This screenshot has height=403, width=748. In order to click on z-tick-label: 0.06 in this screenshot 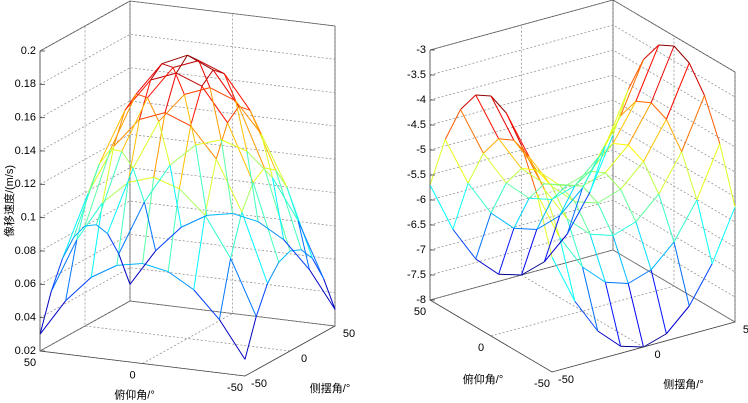, I will do `click(25, 284)`.